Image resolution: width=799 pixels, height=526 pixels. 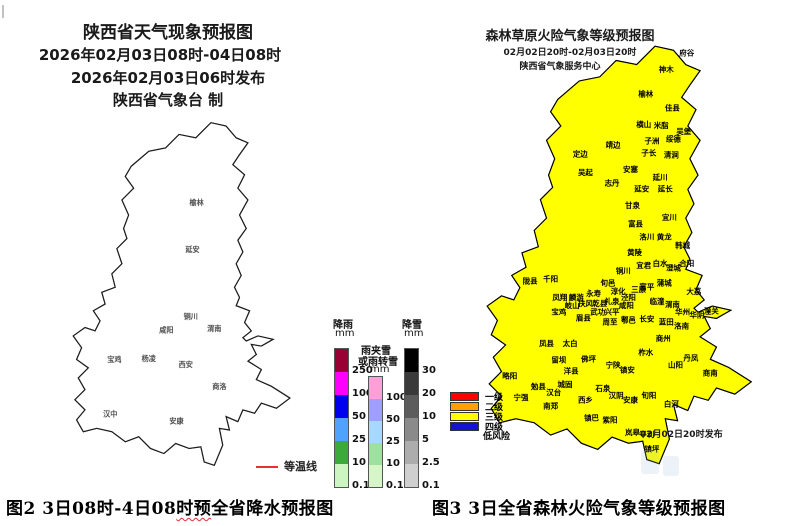 I want to click on watermark, so click(x=650, y=462).